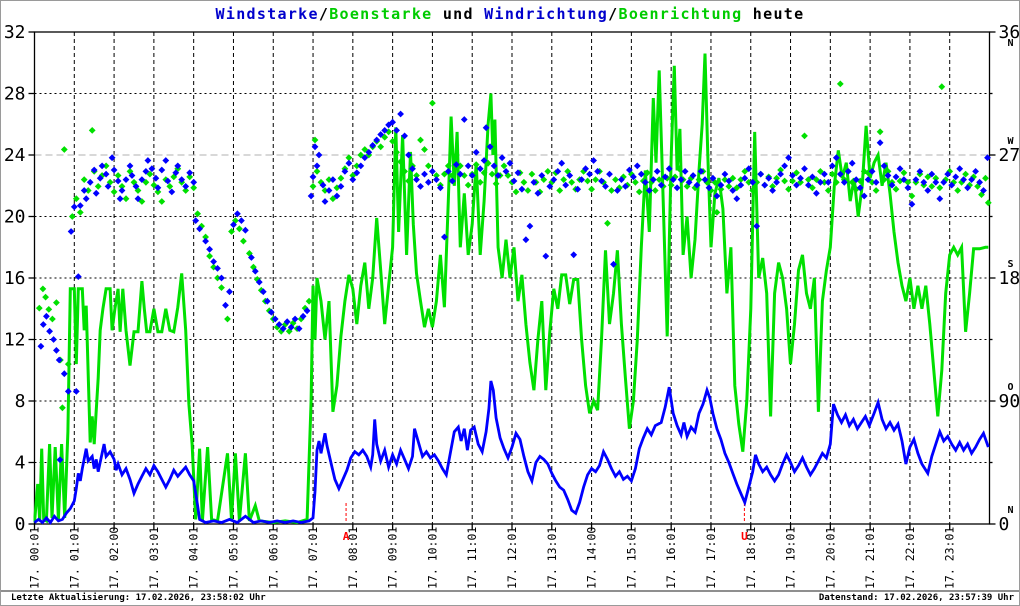  I want to click on x-tick-label: 17. 21:01, so click(870, 558).